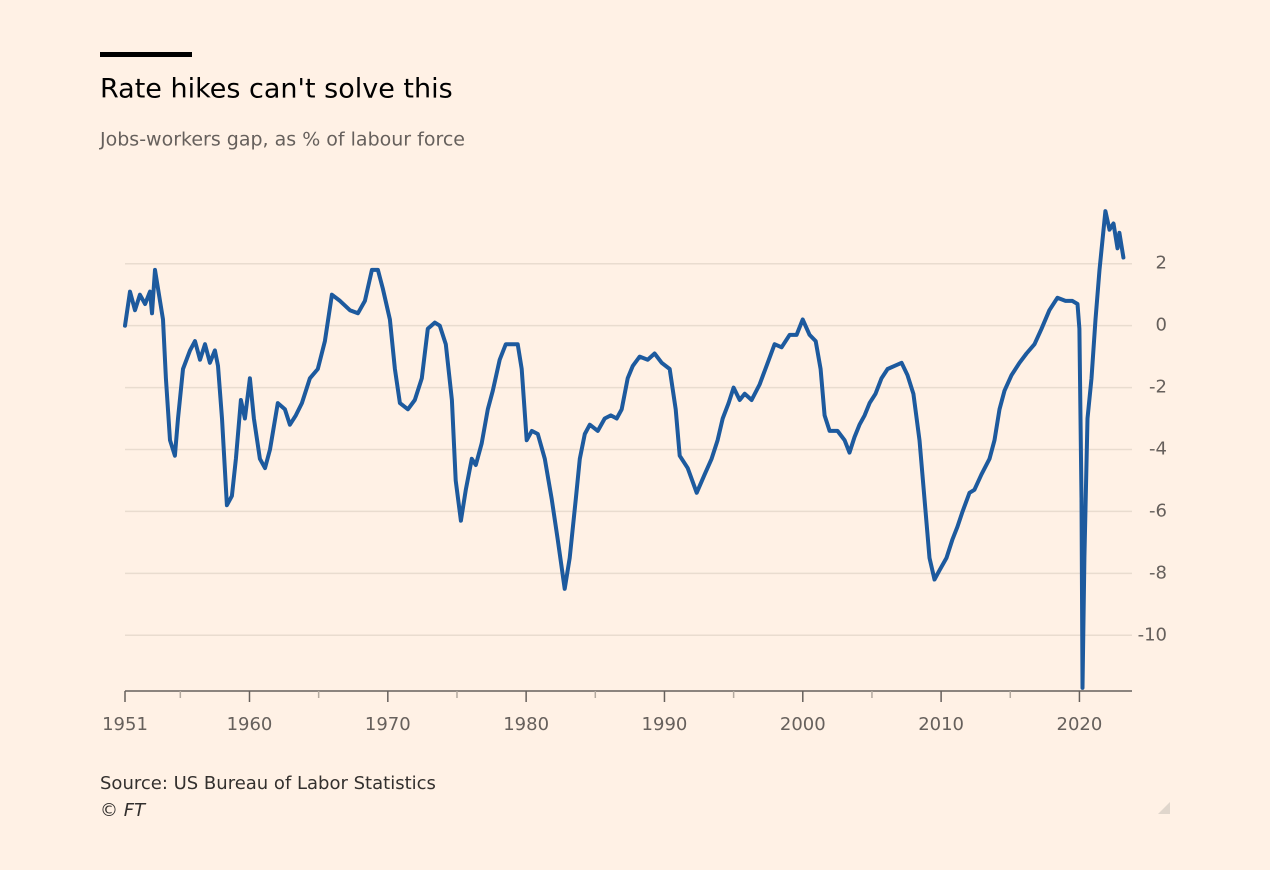  Describe the element at coordinates (1158, 449) in the screenshot. I see `y-tick-label: -4` at that location.